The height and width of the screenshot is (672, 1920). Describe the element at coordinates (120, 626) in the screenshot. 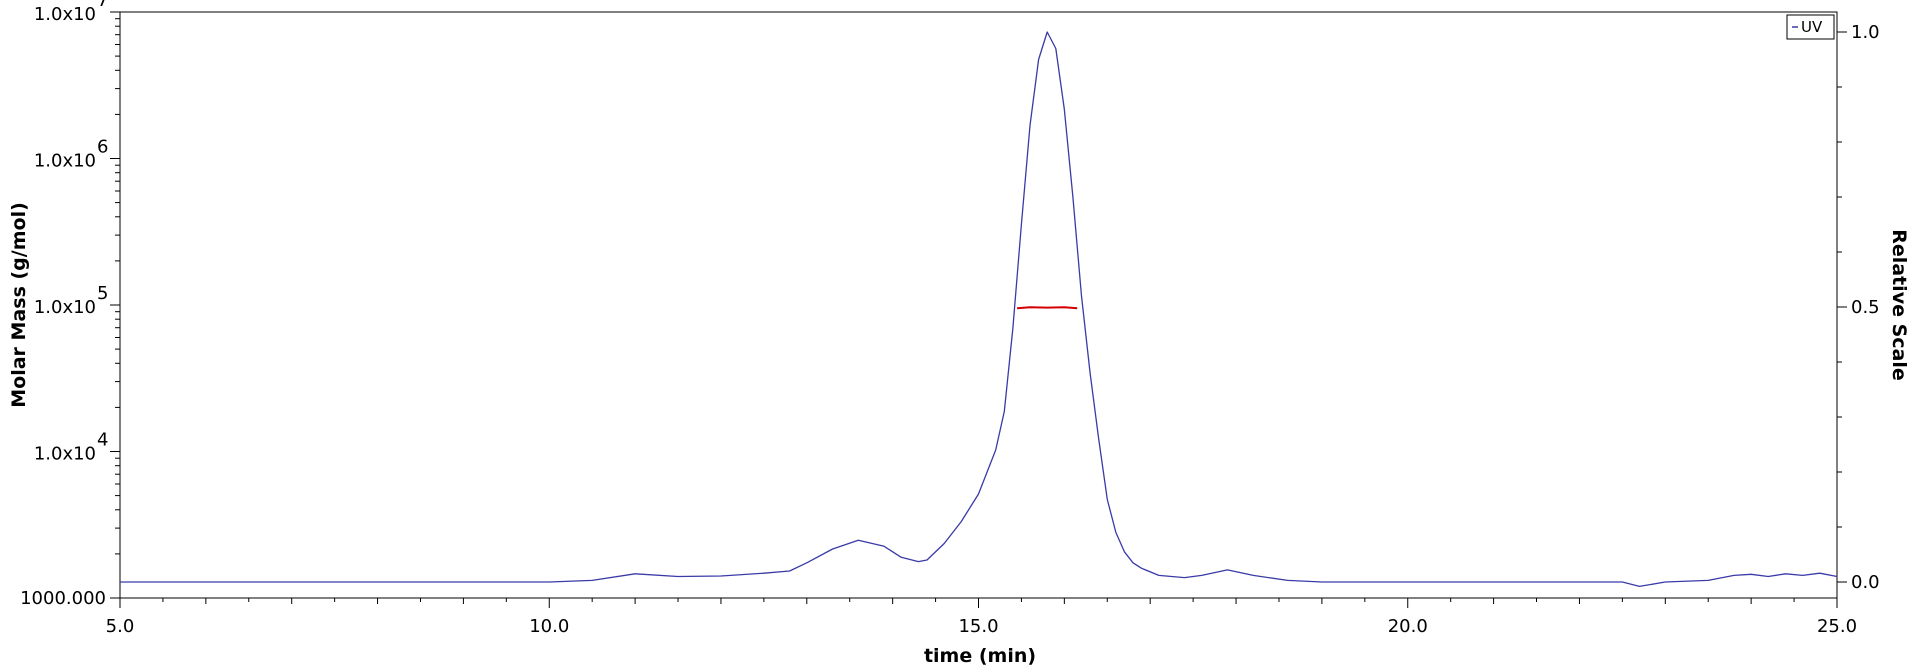

I see `x-tick-label: 5.0` at that location.